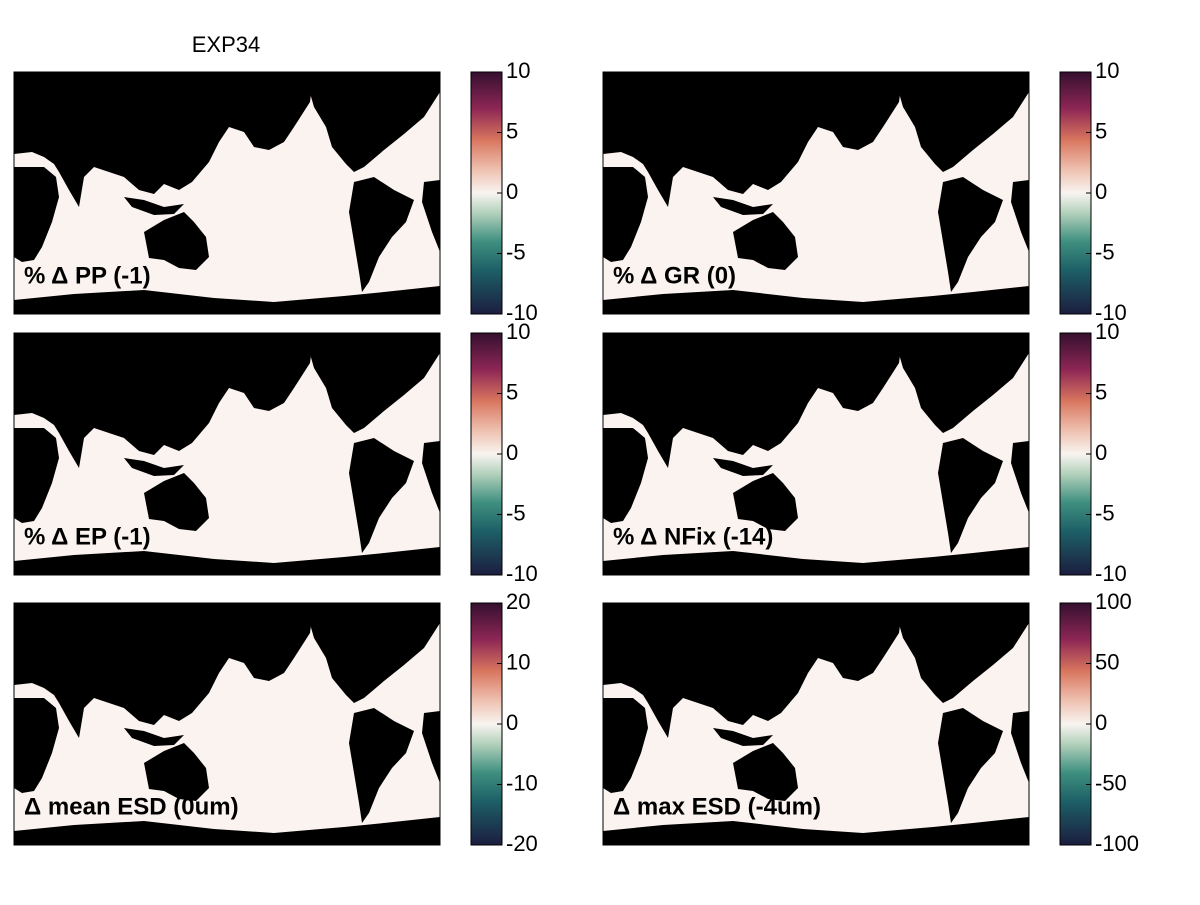 The width and height of the screenshot is (1200, 905). What do you see at coordinates (1117, 843) in the screenshot?
I see `colorbar-tick-label: -100` at bounding box center [1117, 843].